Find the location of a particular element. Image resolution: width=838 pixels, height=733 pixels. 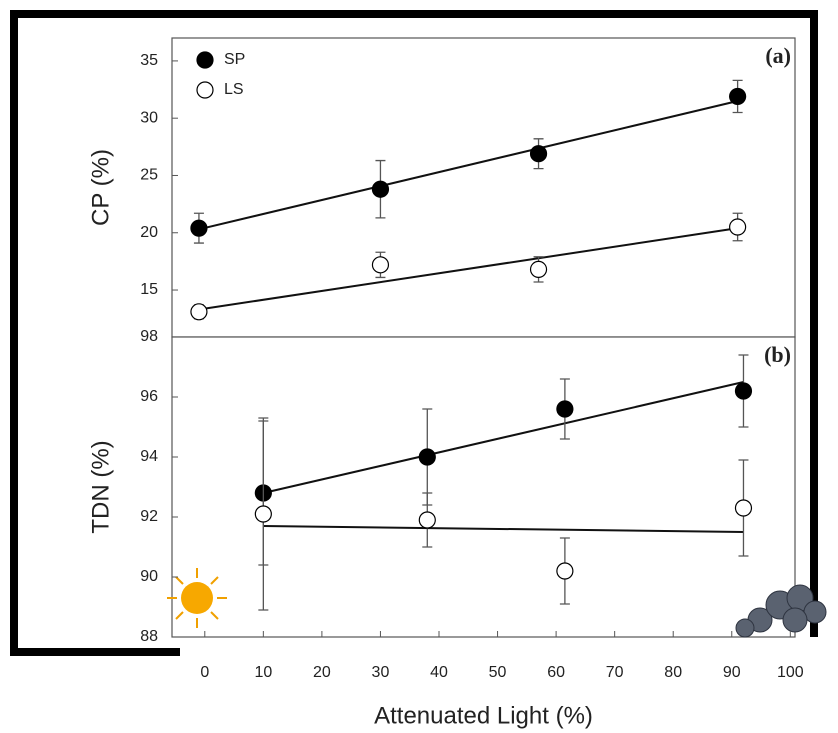

x-tick-label: 50 is located at coordinates (498, 672).